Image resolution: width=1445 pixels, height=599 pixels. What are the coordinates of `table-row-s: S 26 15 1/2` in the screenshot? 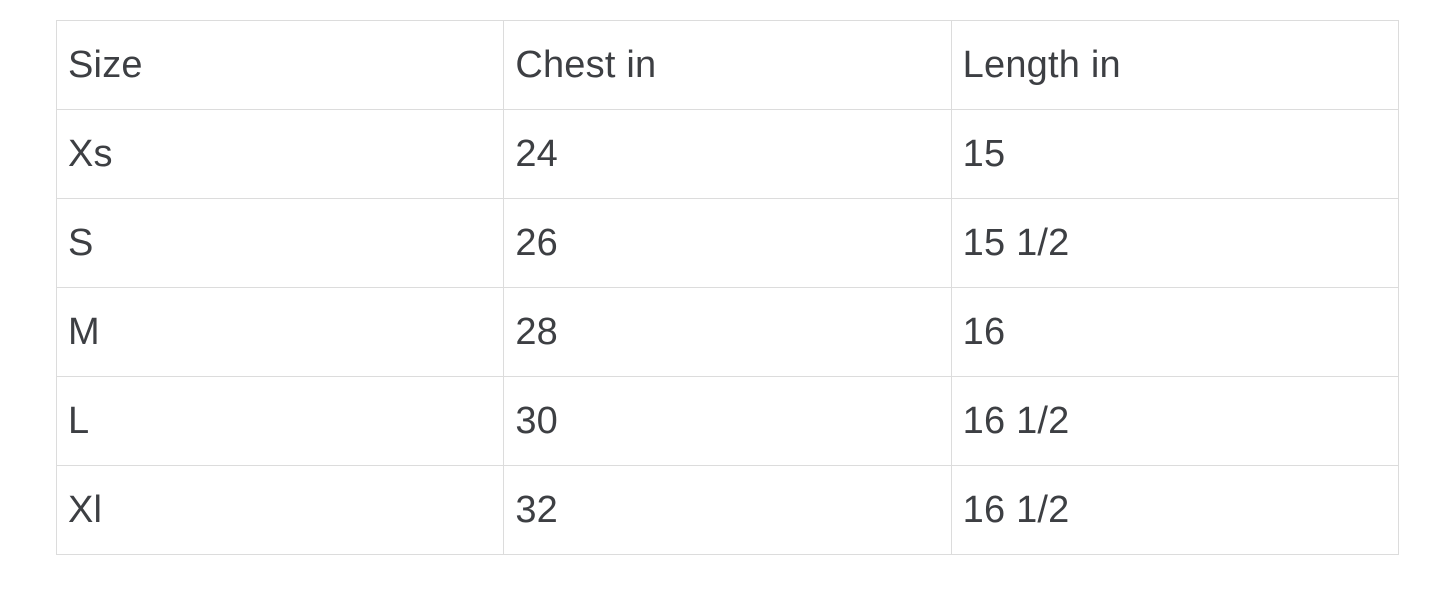 It's located at (727, 243).